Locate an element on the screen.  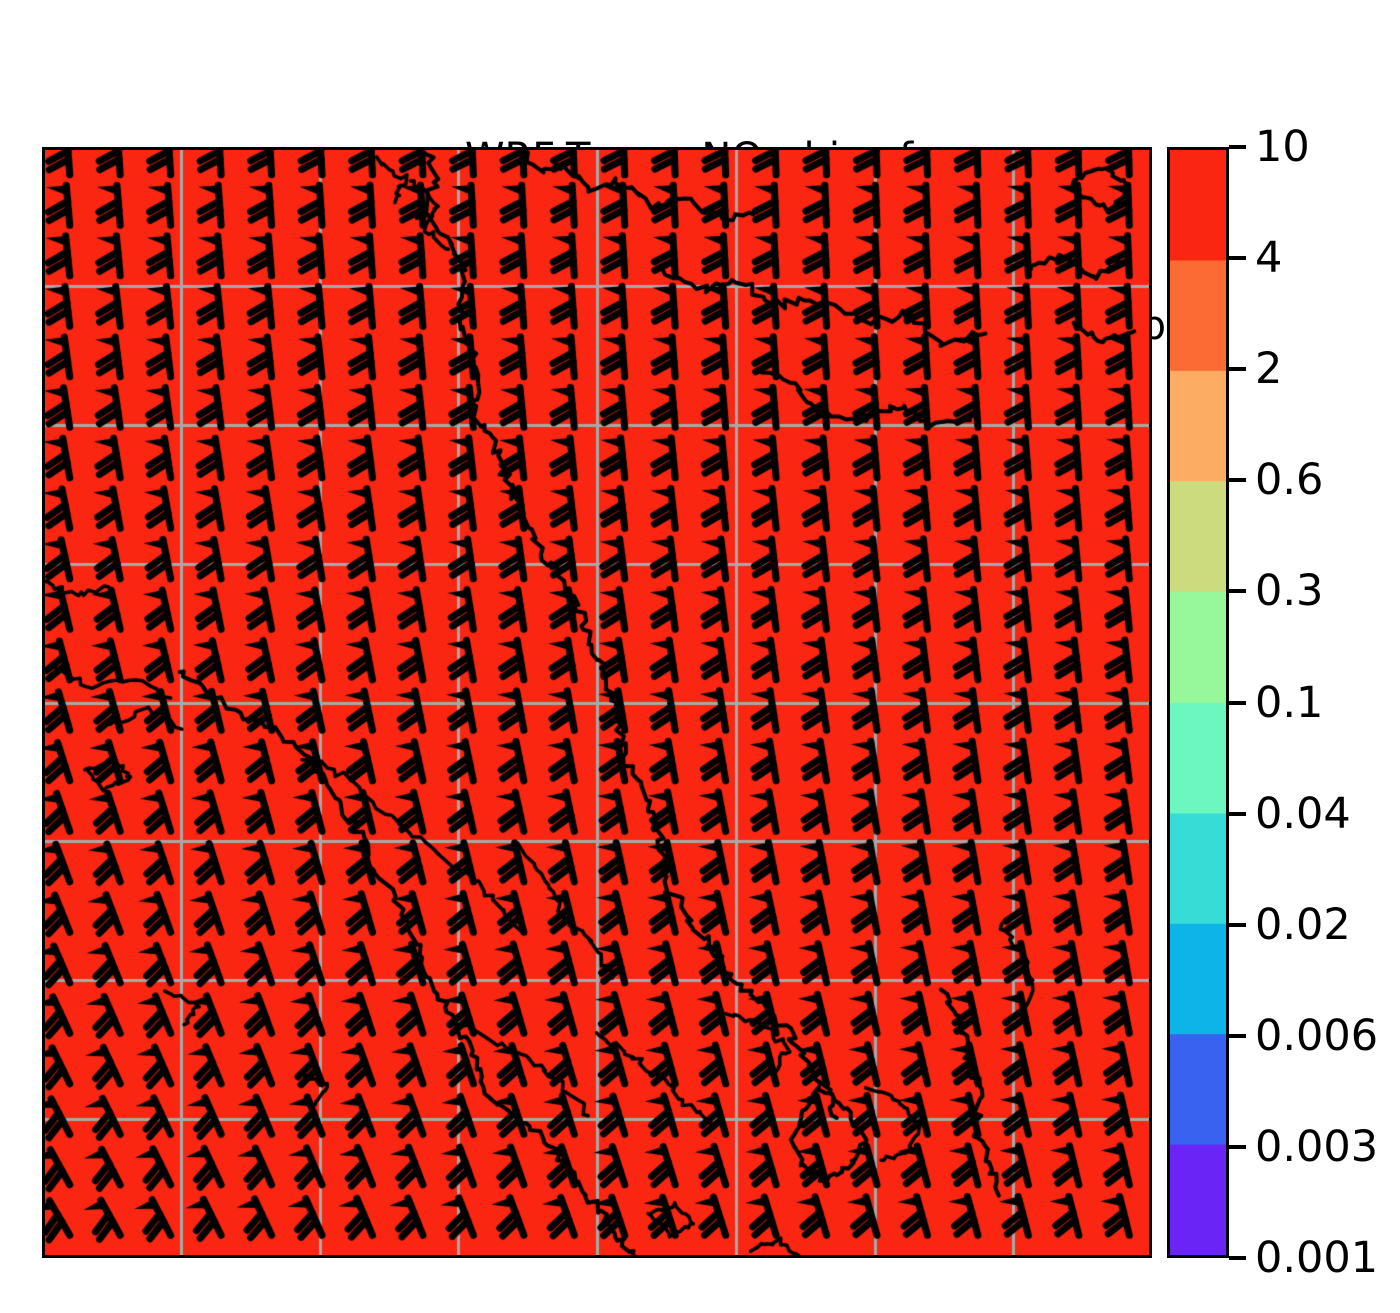
colorbar-gradient is located at coordinates (1198, 702).